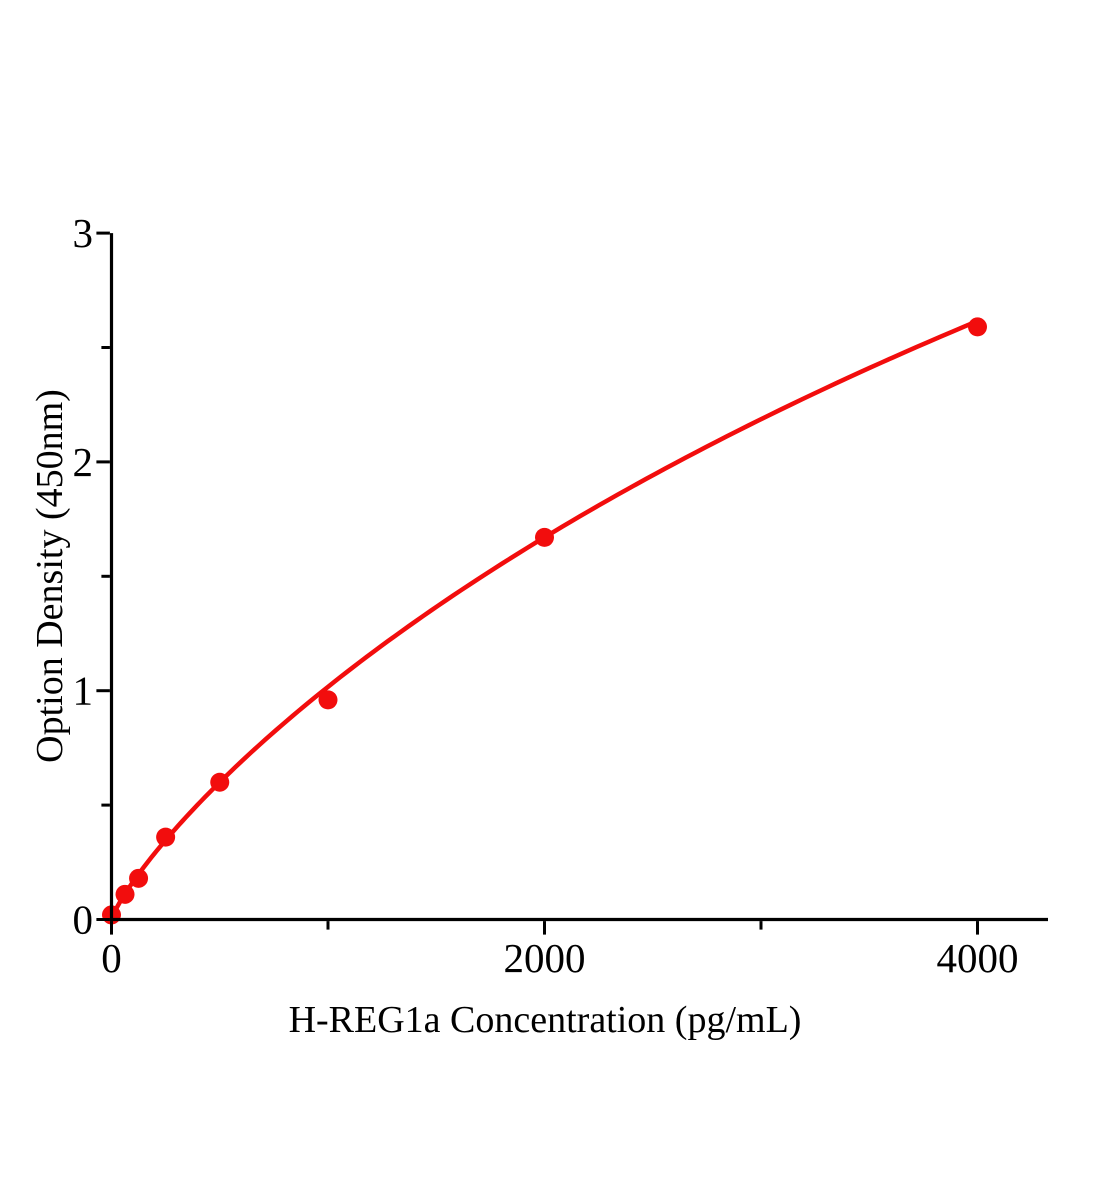 This screenshot has width=1104, height=1200. I want to click on x-axis-title: H-REG1a Concentration (pg/mL), so click(545, 1020).